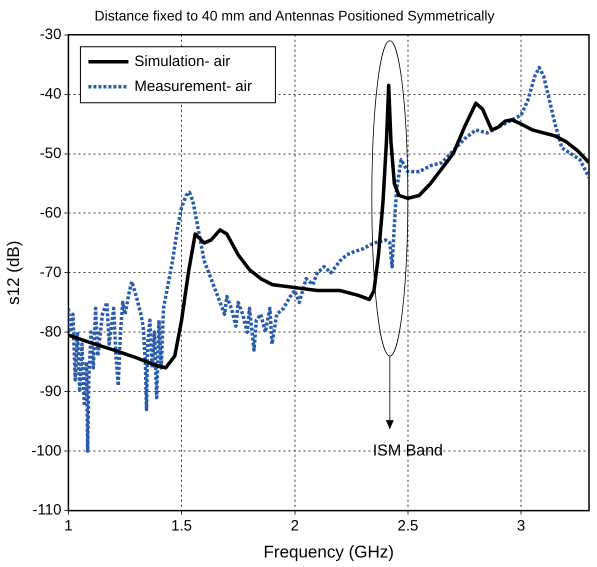  What do you see at coordinates (46, 451) in the screenshot?
I see `y-tick-label: -100` at bounding box center [46, 451].